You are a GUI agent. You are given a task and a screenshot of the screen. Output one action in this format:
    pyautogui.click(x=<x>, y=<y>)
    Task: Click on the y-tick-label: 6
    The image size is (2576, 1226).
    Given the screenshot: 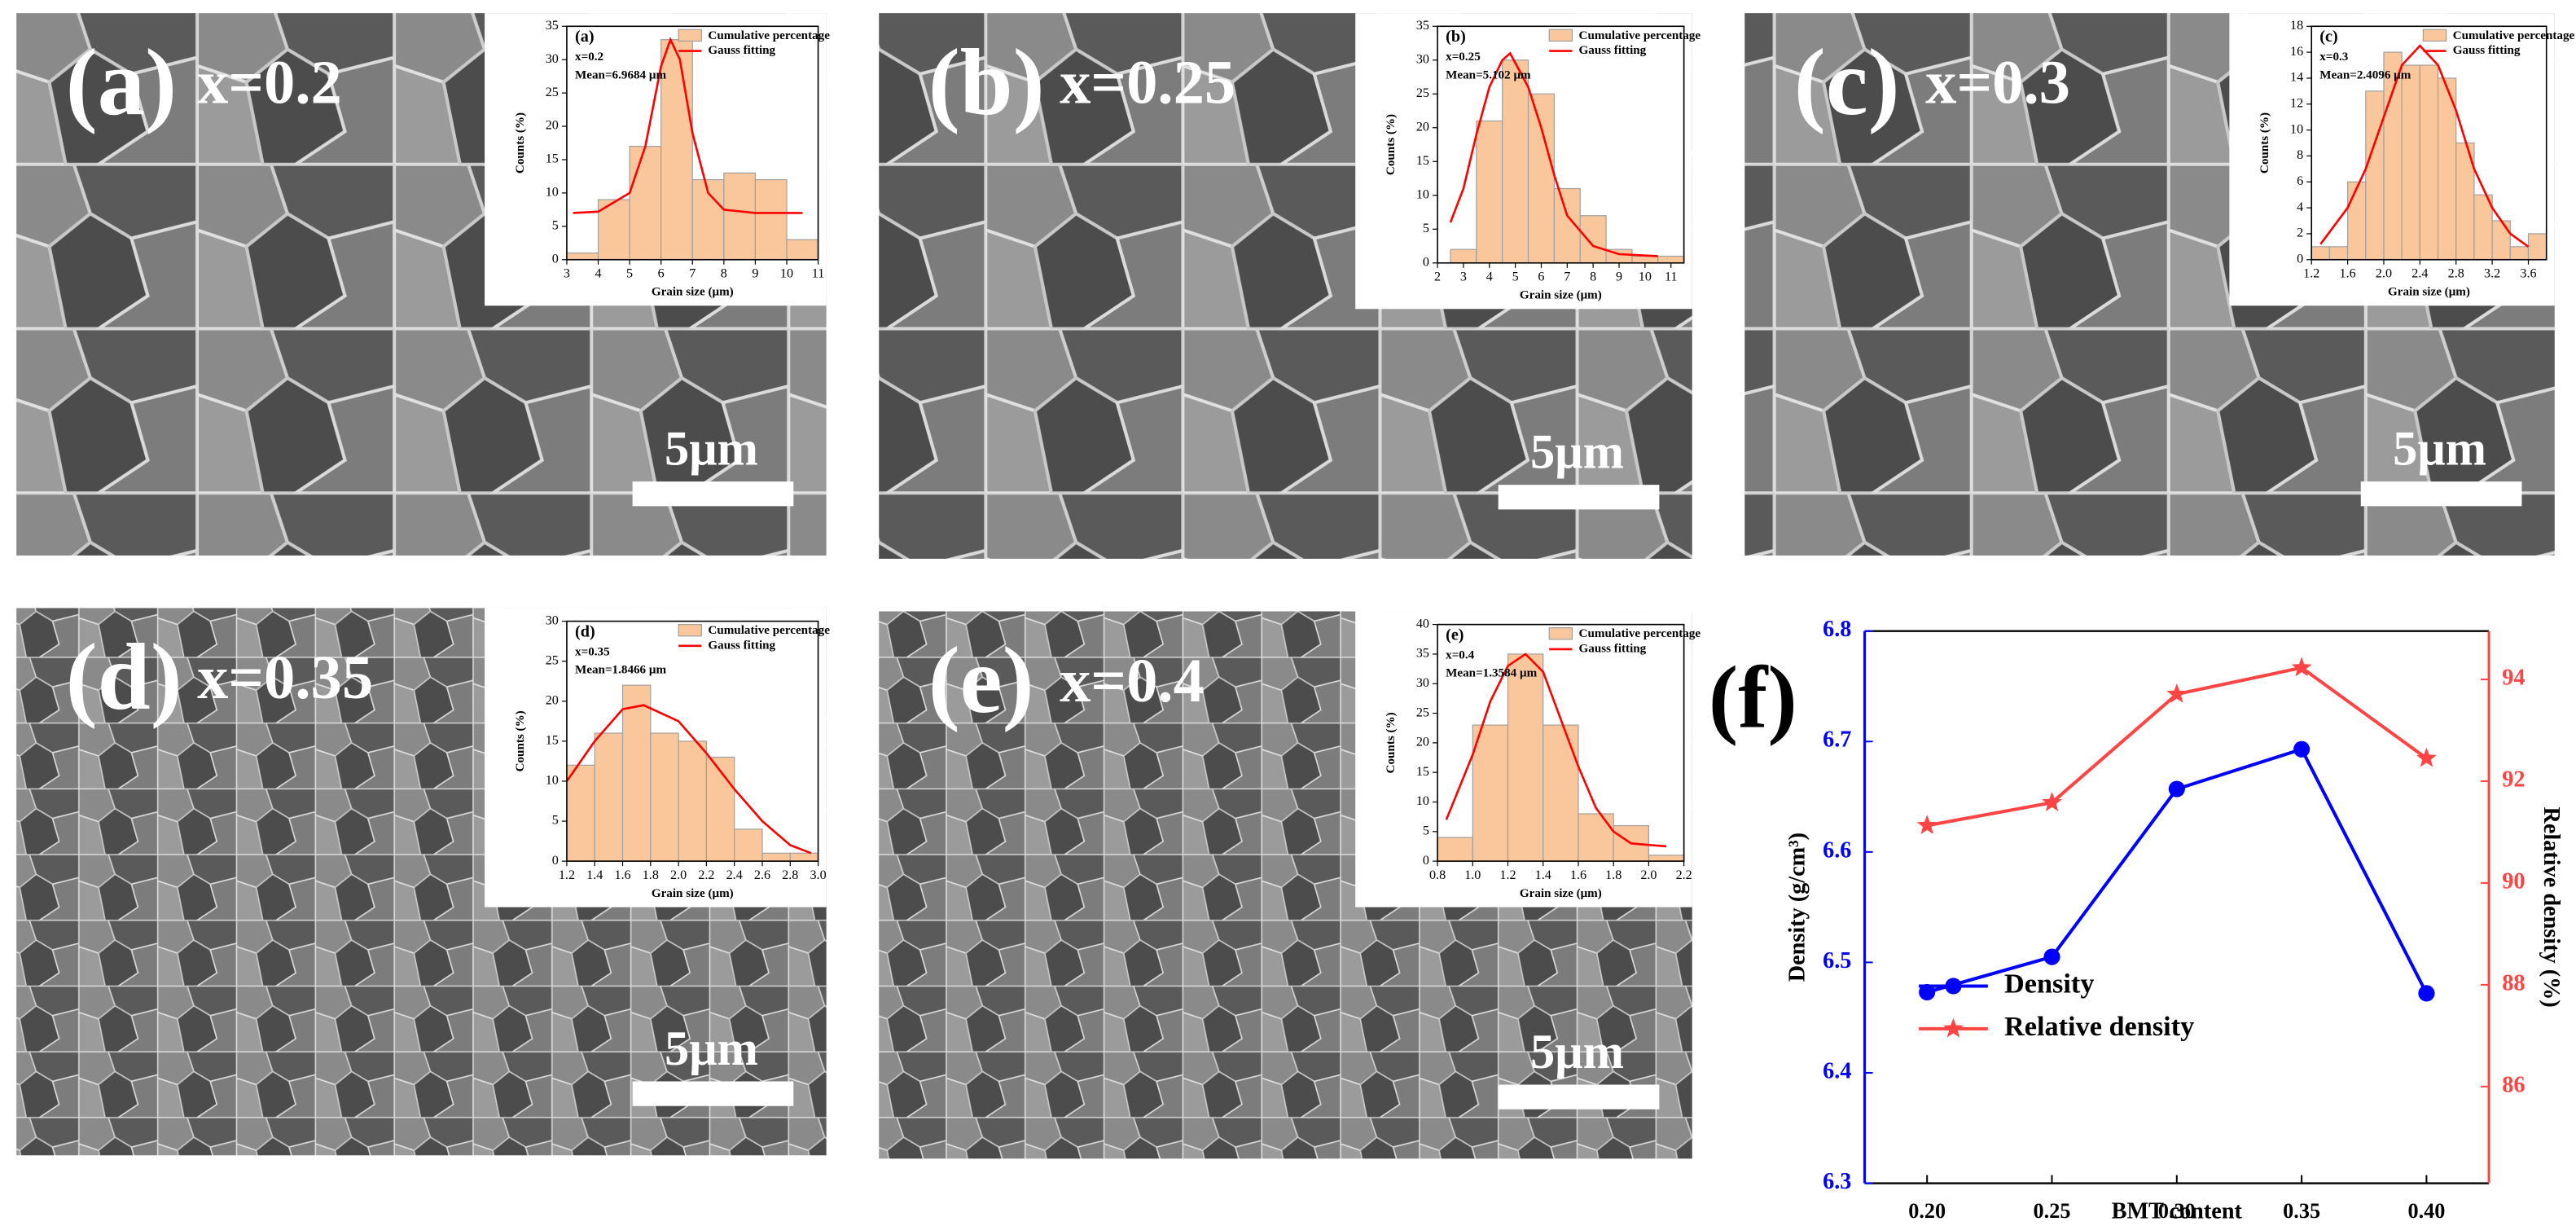 What is the action you would take?
    pyautogui.click(x=2300, y=181)
    